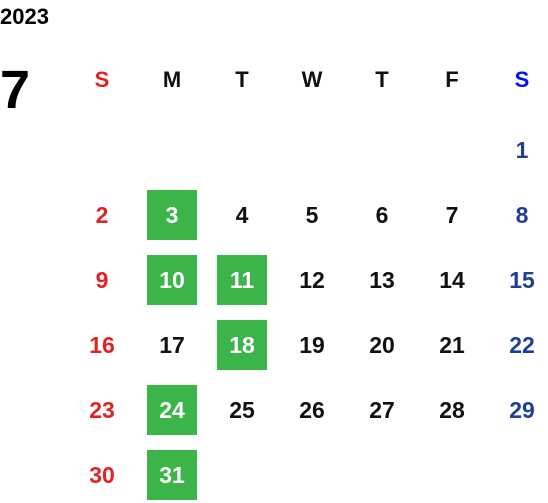 The width and height of the screenshot is (548, 503). What do you see at coordinates (452, 344) in the screenshot?
I see `day: 21` at bounding box center [452, 344].